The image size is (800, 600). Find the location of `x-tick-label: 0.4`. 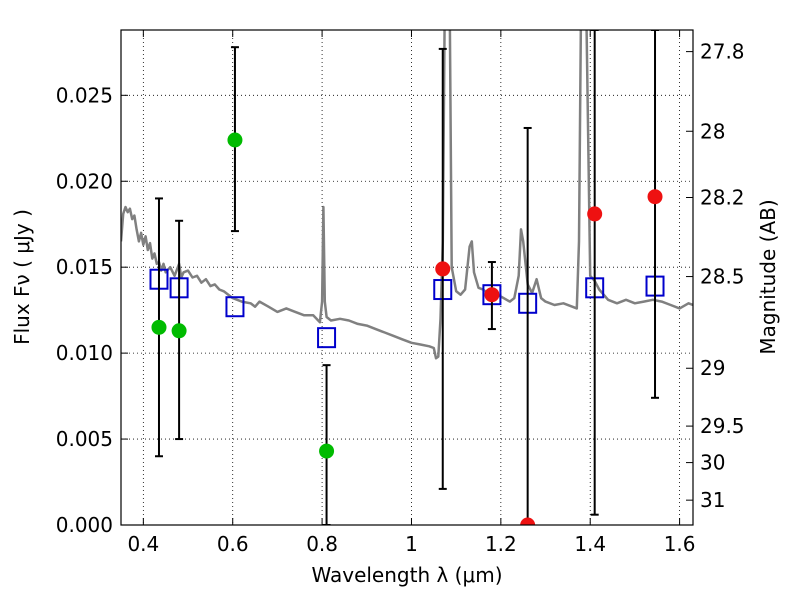

x-tick-label: 0.4 is located at coordinates (143, 544).